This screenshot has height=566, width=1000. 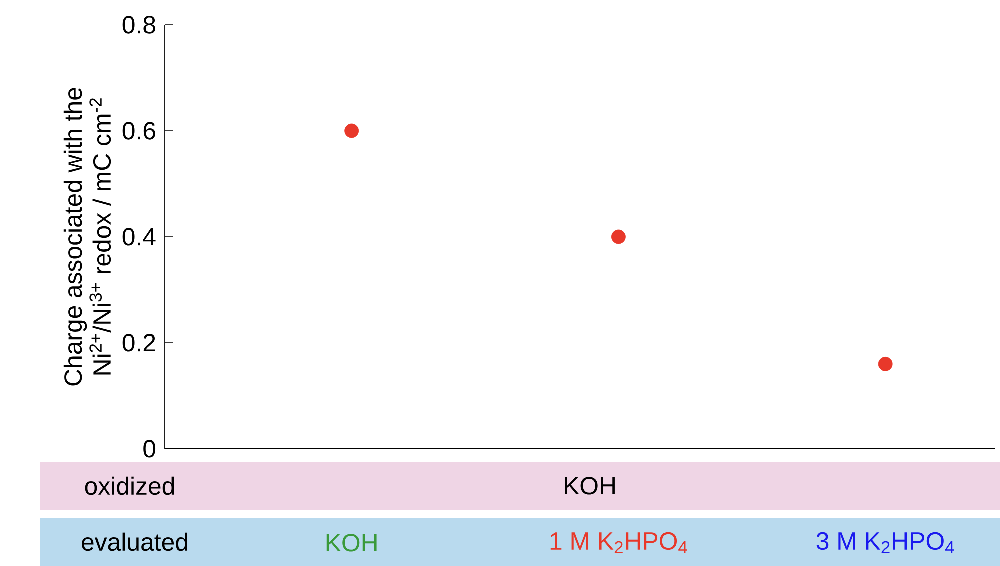 What do you see at coordinates (351, 543) in the screenshot?
I see `x-tick-label: KOH` at bounding box center [351, 543].